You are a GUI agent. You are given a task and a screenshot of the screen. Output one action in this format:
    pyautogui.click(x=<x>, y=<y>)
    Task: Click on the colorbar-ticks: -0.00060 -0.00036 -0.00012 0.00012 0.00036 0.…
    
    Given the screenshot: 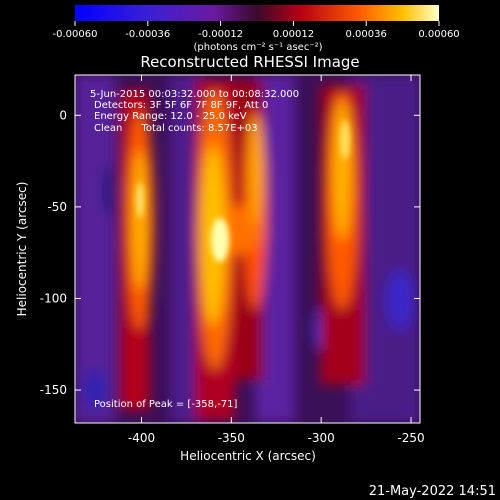 What is the action you would take?
    pyautogui.click(x=256, y=30)
    